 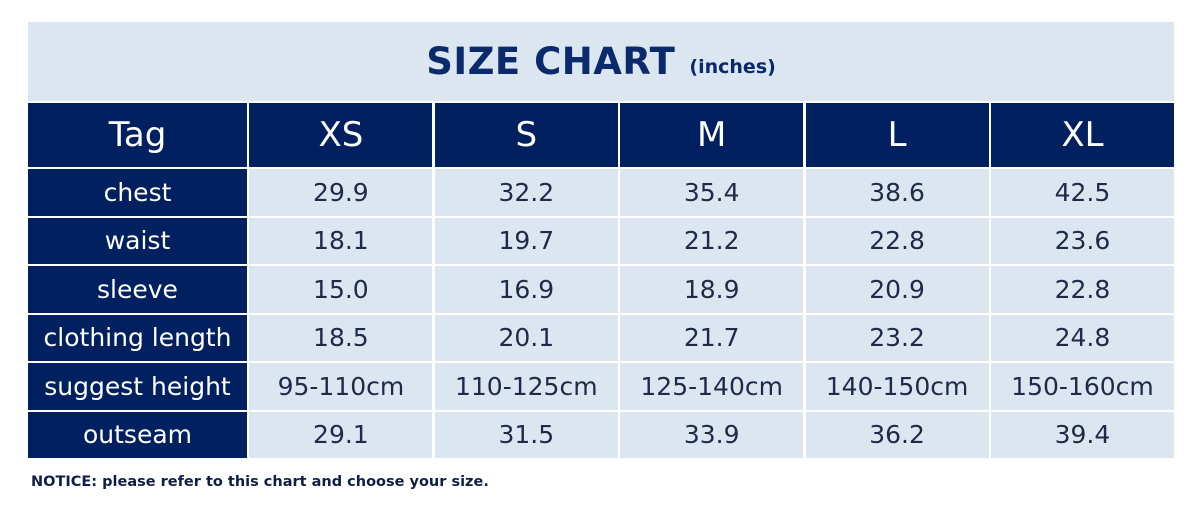 I want to click on size-chart-title: SIZE CHART (inches), so click(x=601, y=61).